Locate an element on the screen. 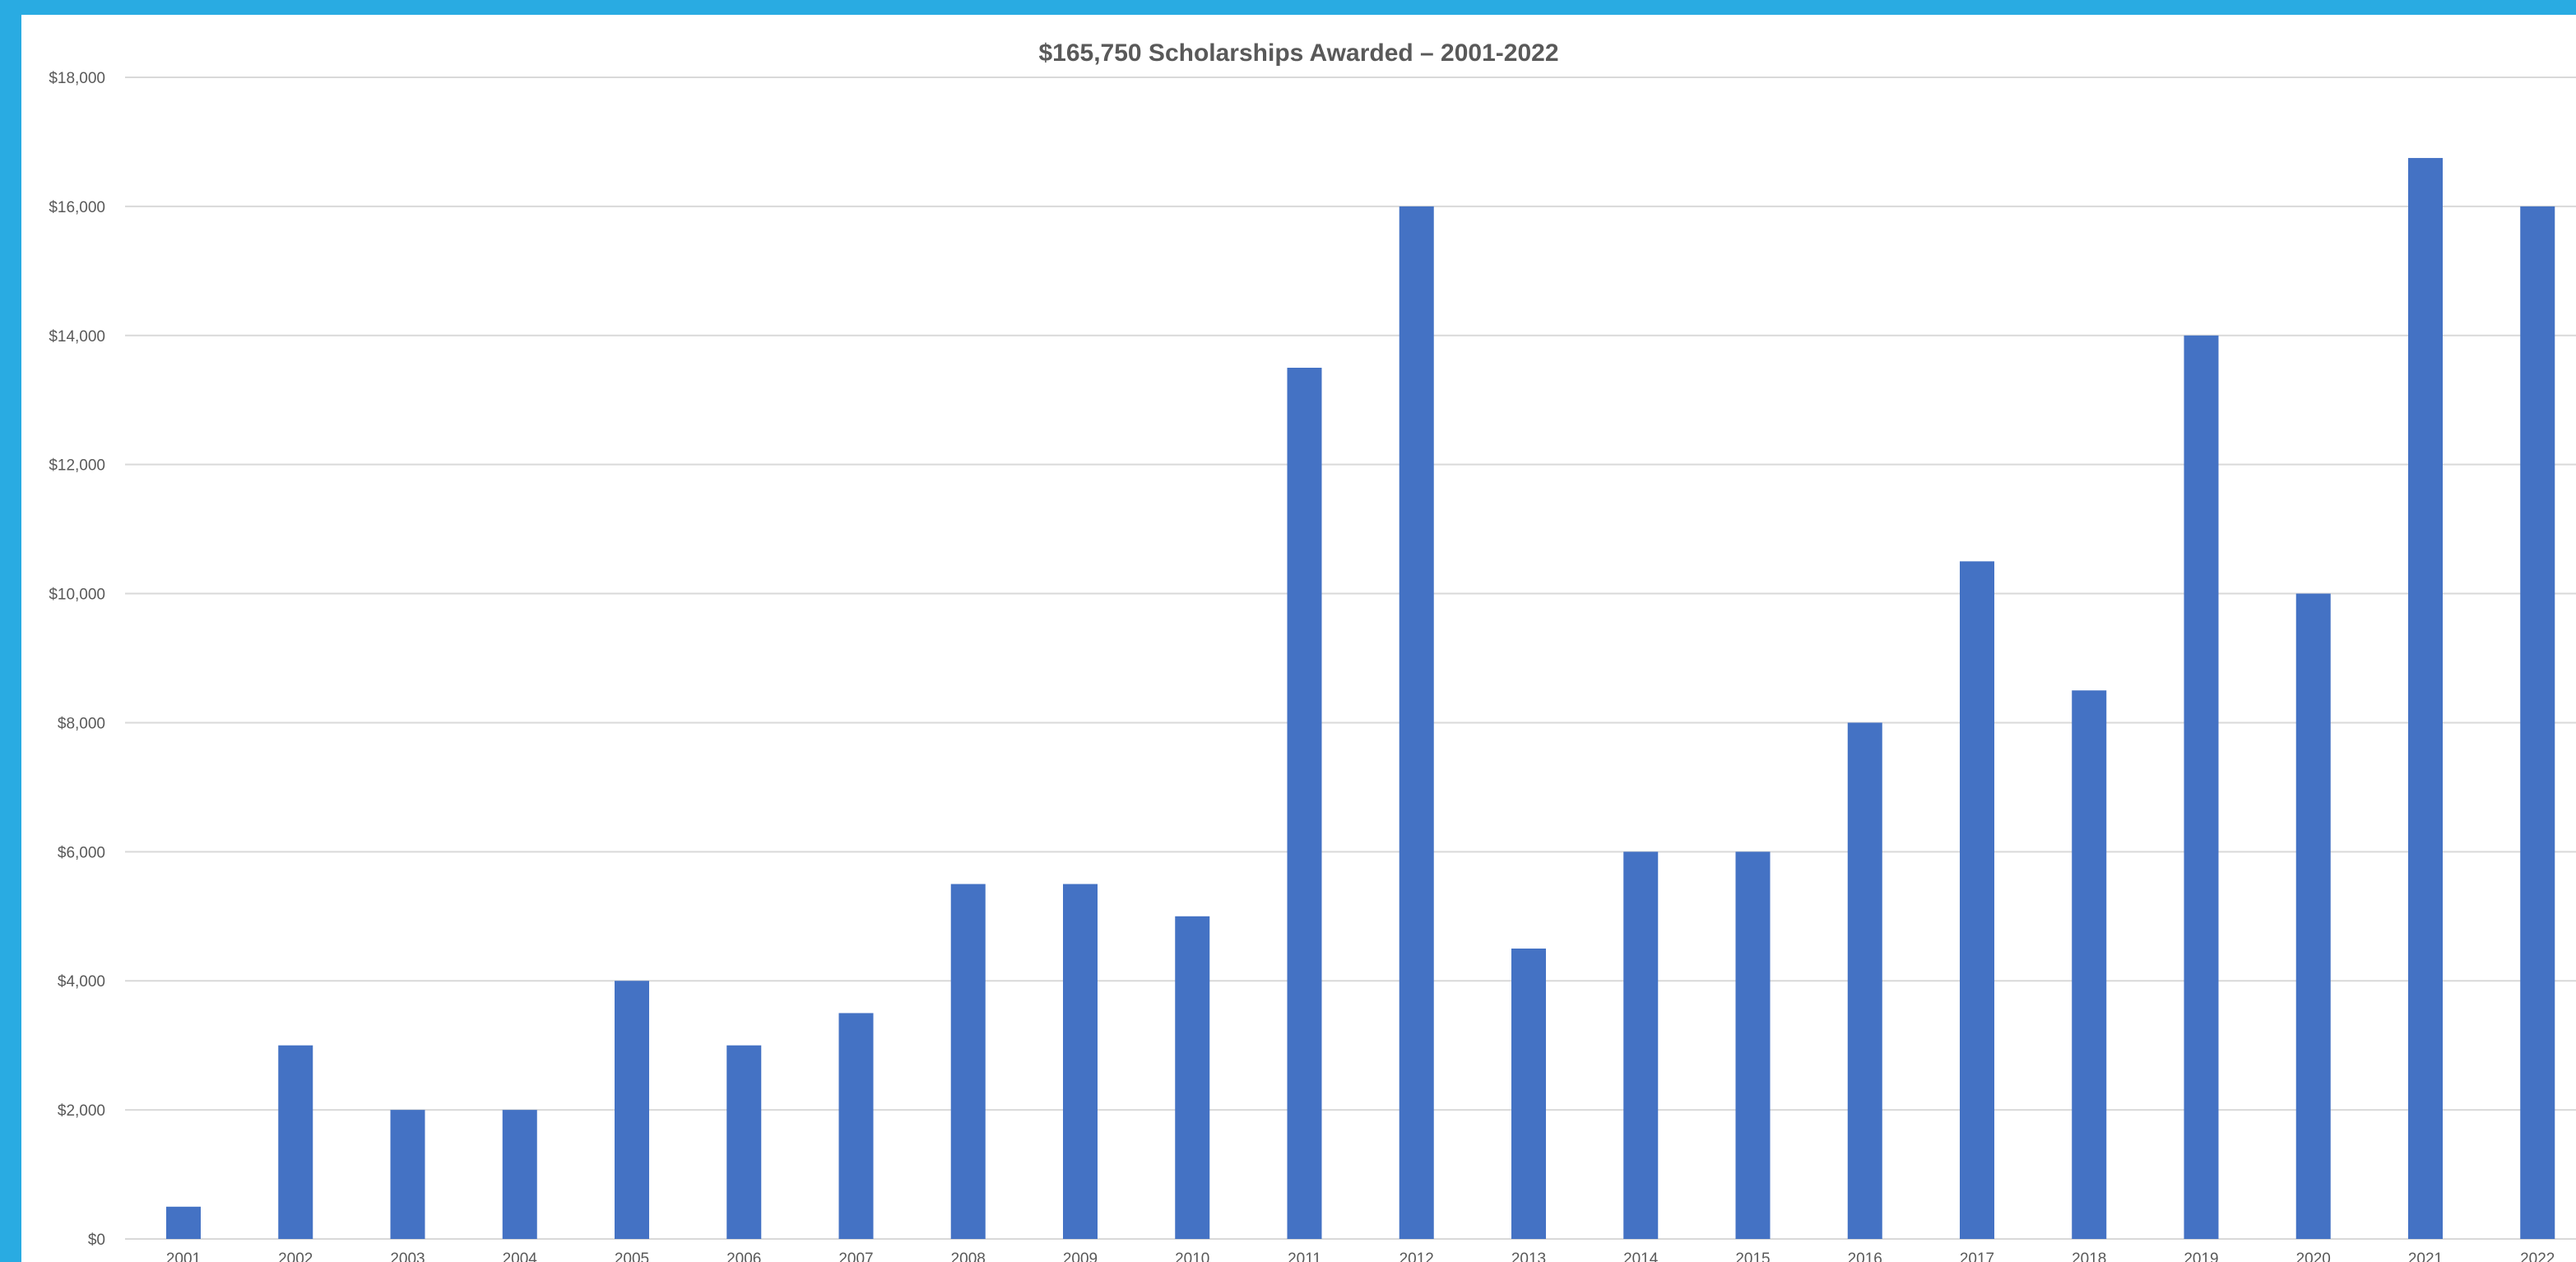  y-tick-label: $14,000 is located at coordinates (77, 337).